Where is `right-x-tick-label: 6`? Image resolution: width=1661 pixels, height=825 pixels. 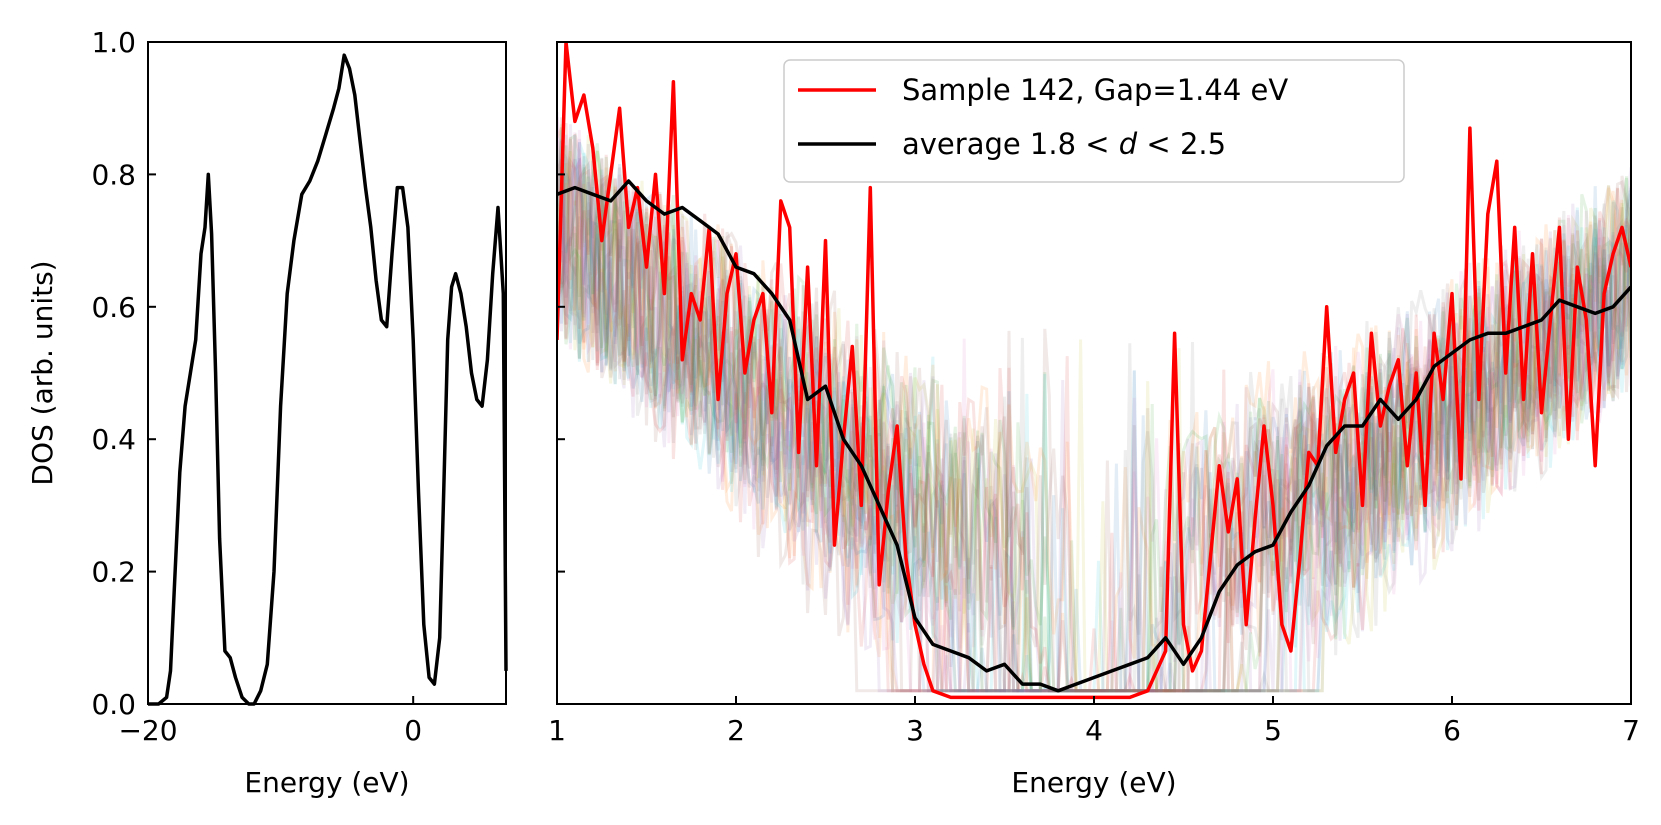 right-x-tick-label: 6 is located at coordinates (1452, 730).